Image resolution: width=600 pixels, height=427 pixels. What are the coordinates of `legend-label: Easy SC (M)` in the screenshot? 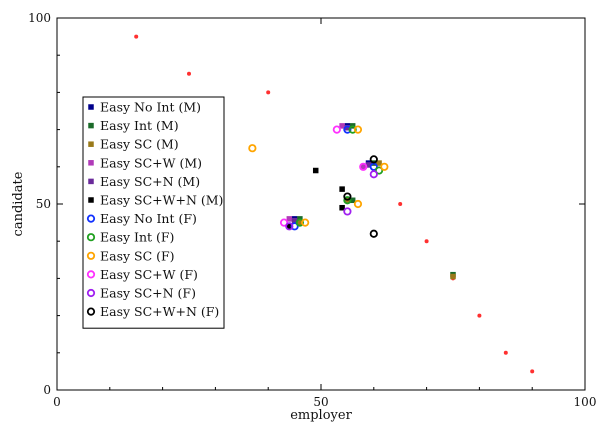 It's located at (139, 144).